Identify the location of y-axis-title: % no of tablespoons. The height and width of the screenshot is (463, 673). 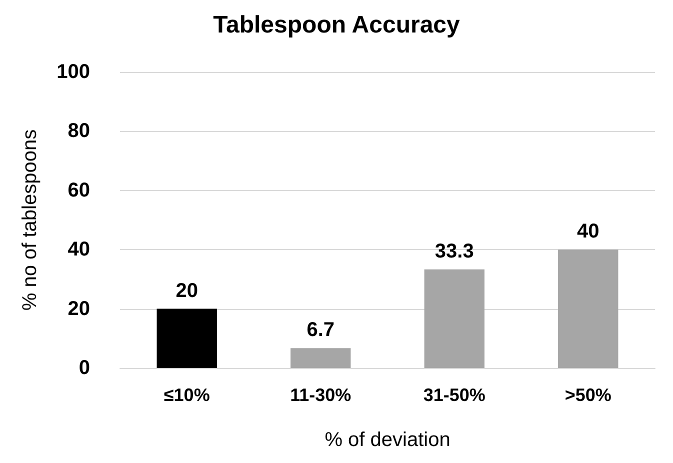
(30, 220).